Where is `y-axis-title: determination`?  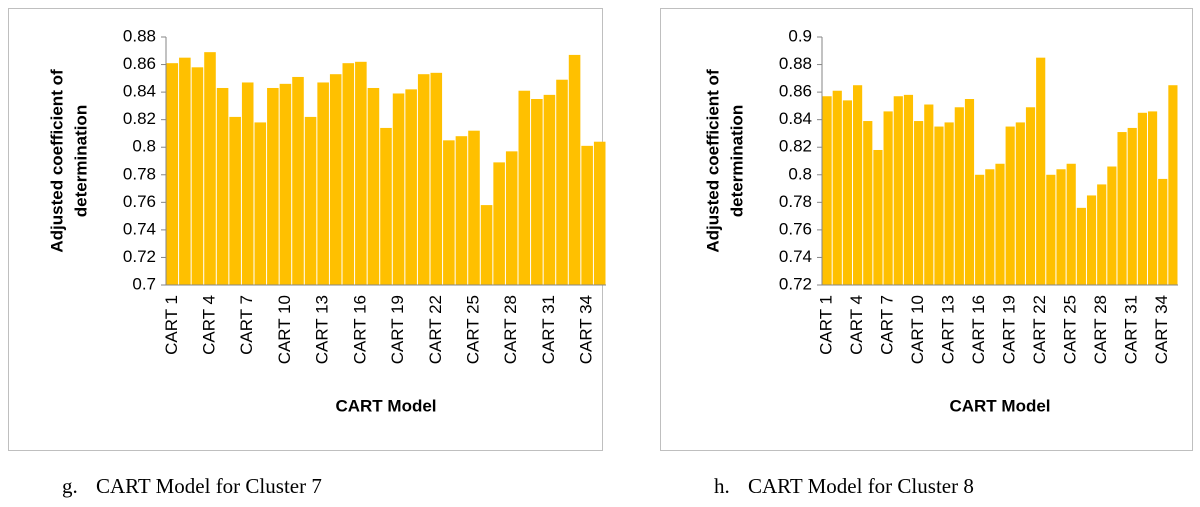 y-axis-title: determination is located at coordinates (736, 161).